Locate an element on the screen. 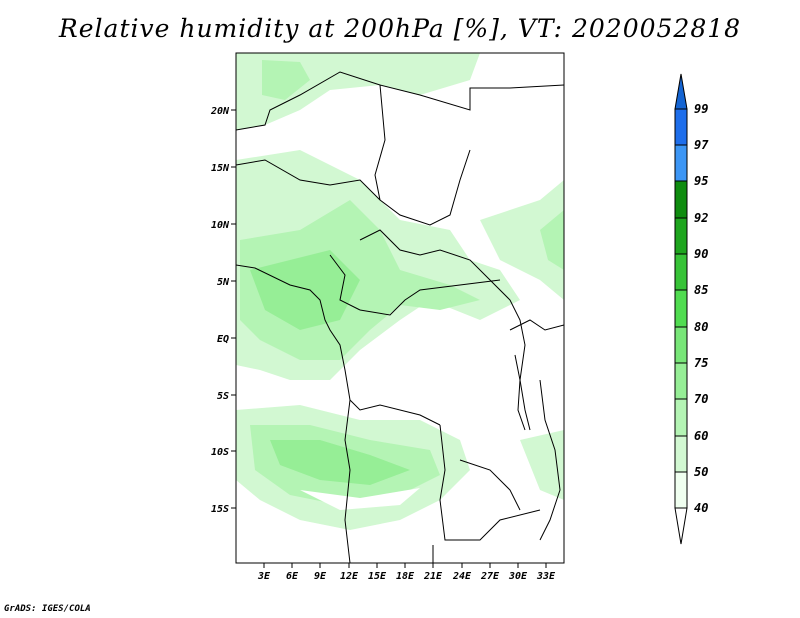 This screenshot has height=618, width=800. lon-label-18e: 18E is located at coordinates (405, 576).